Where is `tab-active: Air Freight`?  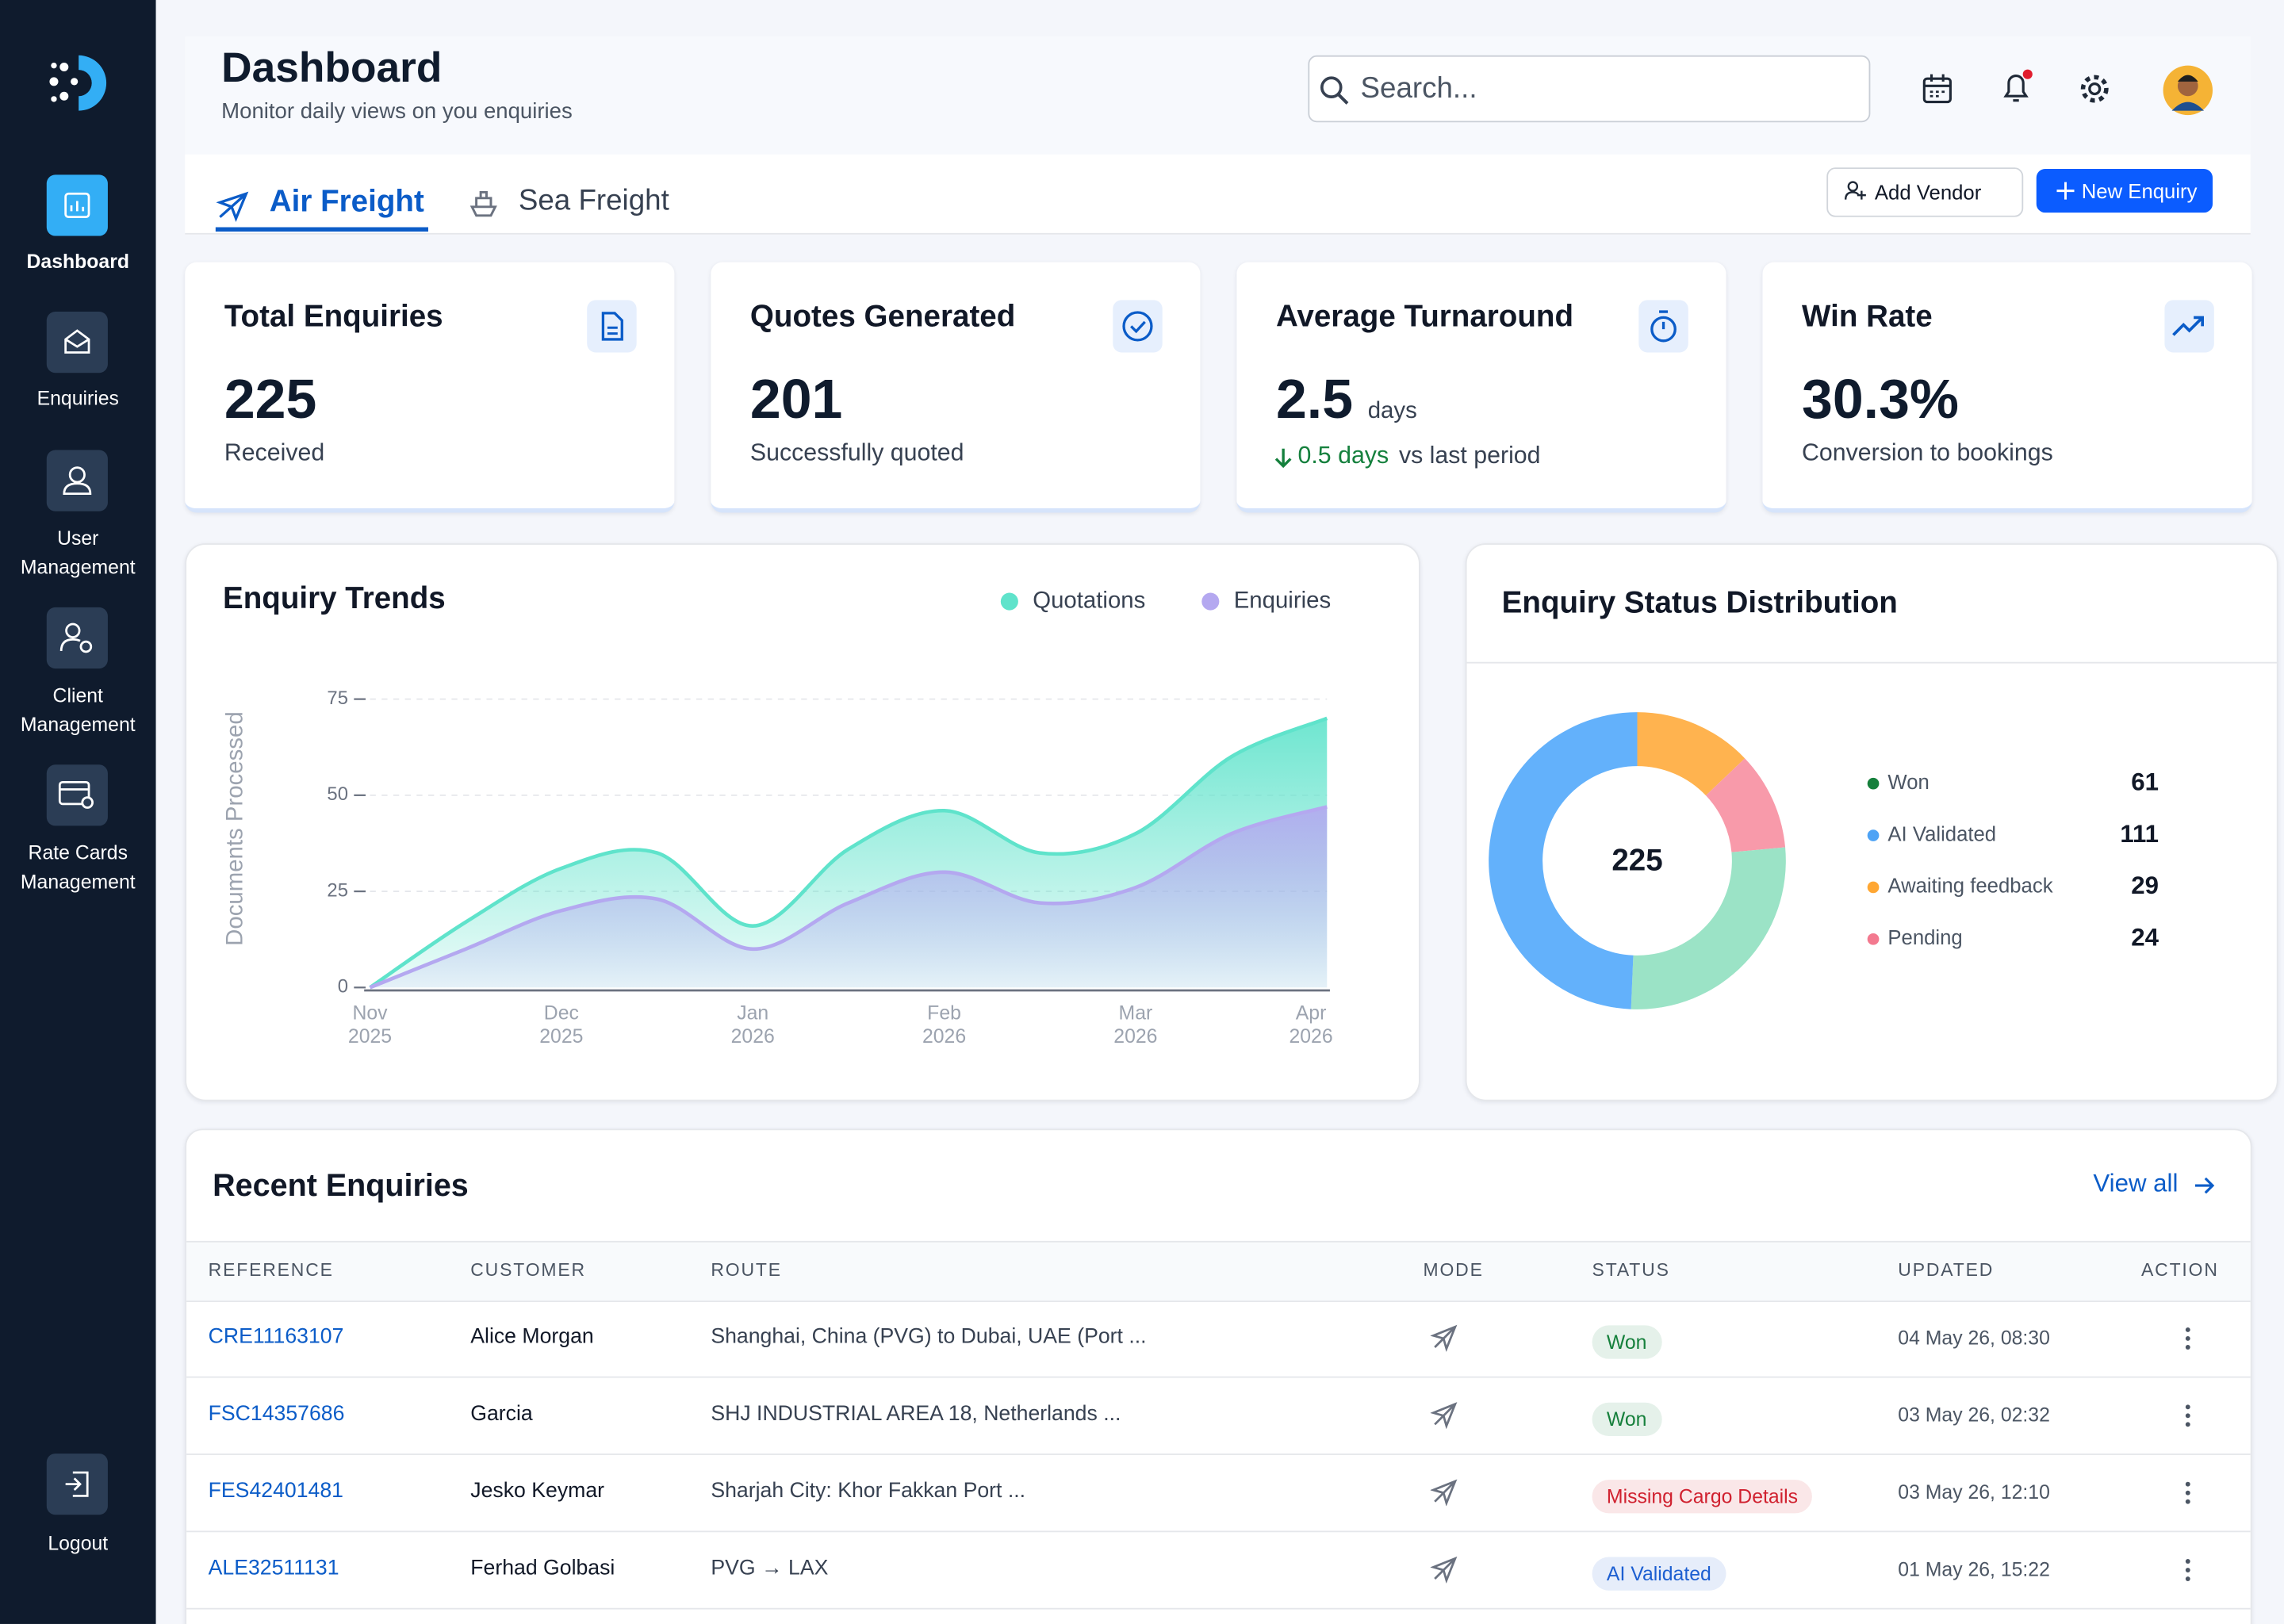 tab-active: Air Freight is located at coordinates (346, 202).